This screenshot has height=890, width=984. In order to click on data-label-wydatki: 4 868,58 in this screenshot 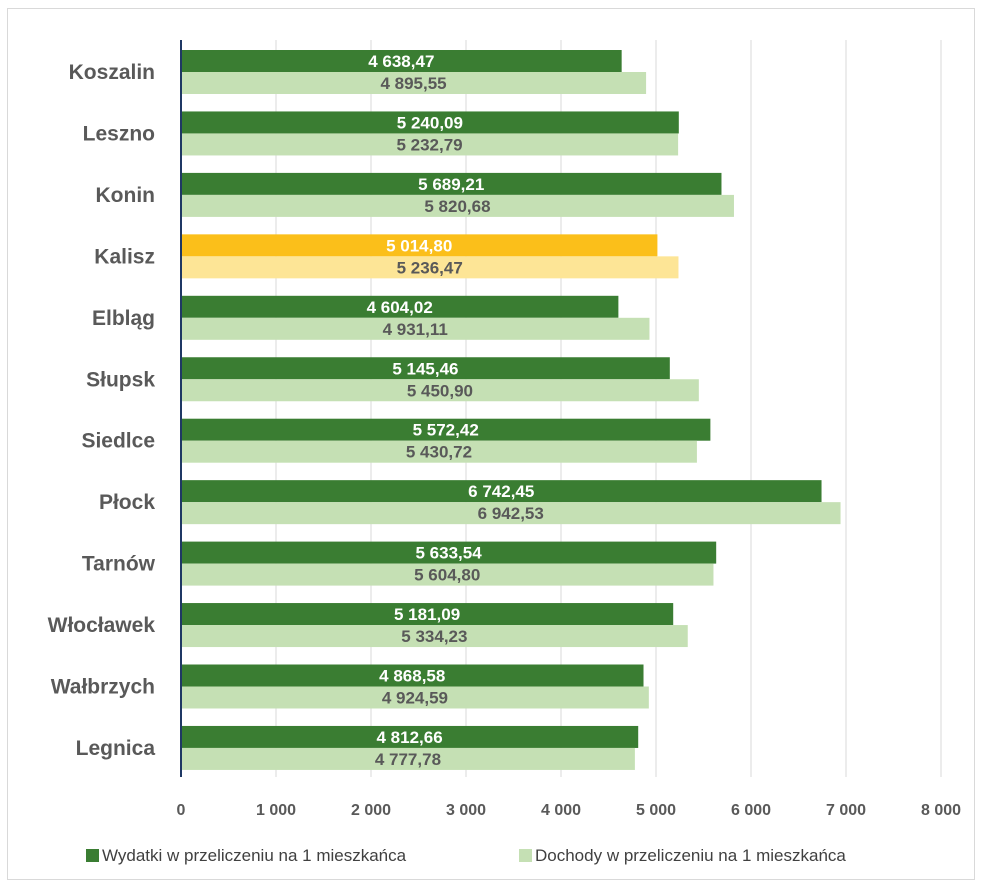, I will do `click(412, 676)`.